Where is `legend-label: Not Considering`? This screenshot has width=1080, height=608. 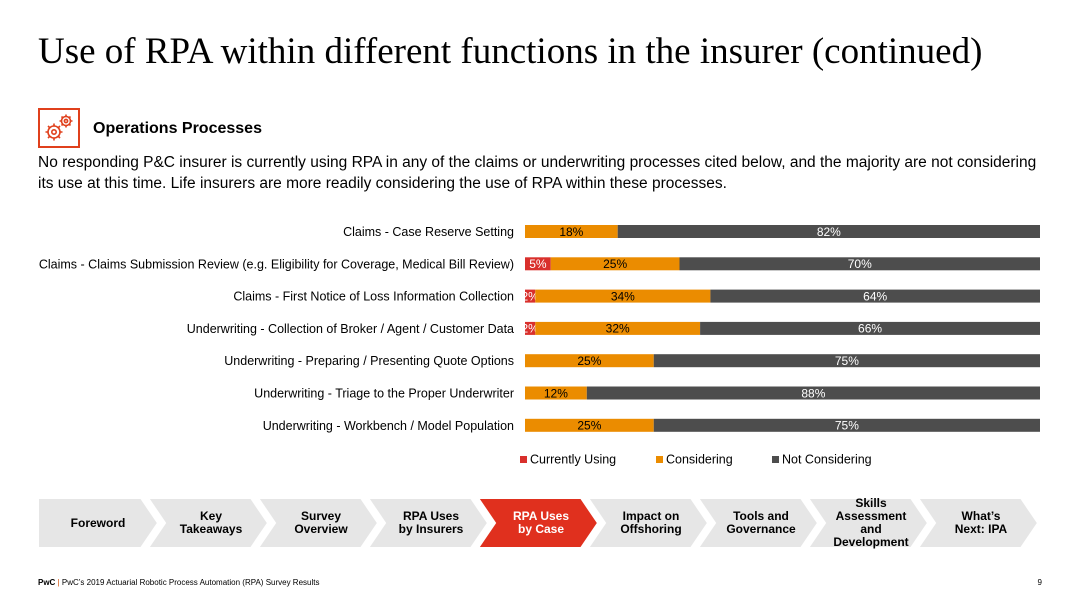 legend-label: Not Considering is located at coordinates (827, 460).